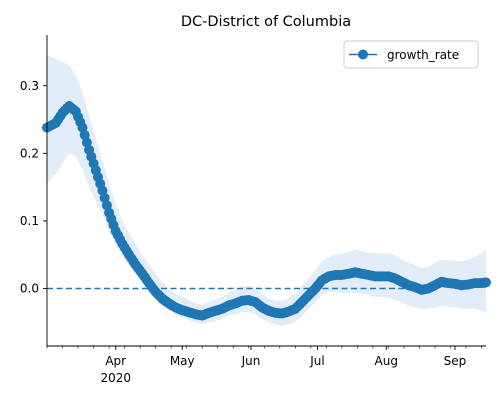 This screenshot has height=400, width=500. What do you see at coordinates (115, 361) in the screenshot?
I see `x-tick-label: Apr` at bounding box center [115, 361].